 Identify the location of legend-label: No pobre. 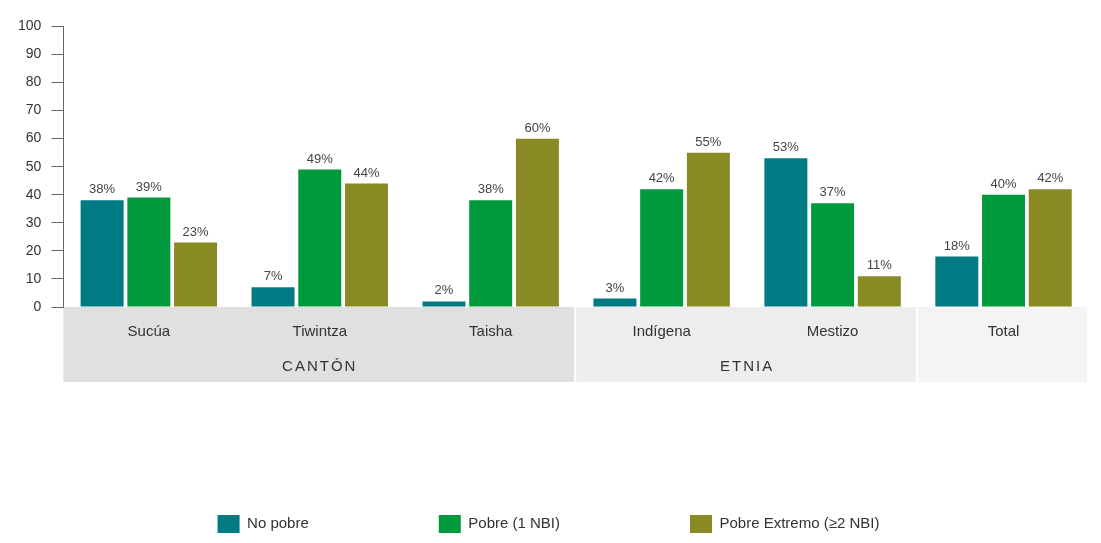
(278, 523).